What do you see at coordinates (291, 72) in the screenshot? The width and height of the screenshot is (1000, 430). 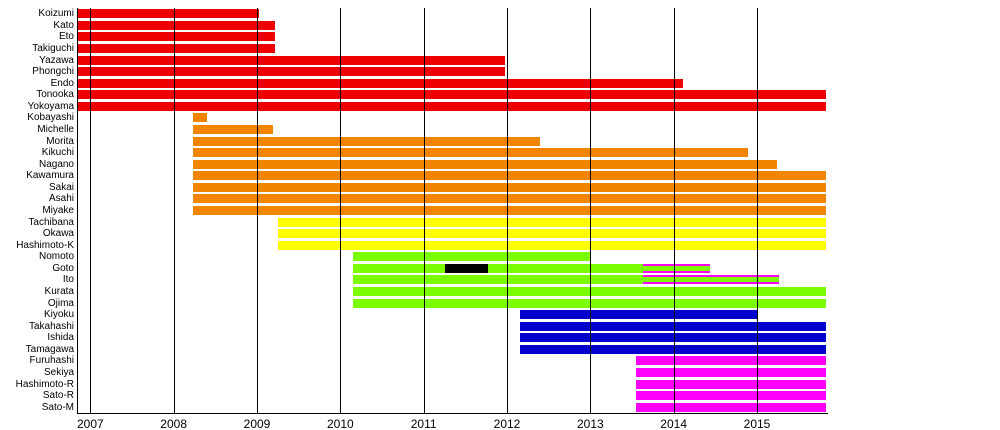 I see `bar-phongchi` at bounding box center [291, 72].